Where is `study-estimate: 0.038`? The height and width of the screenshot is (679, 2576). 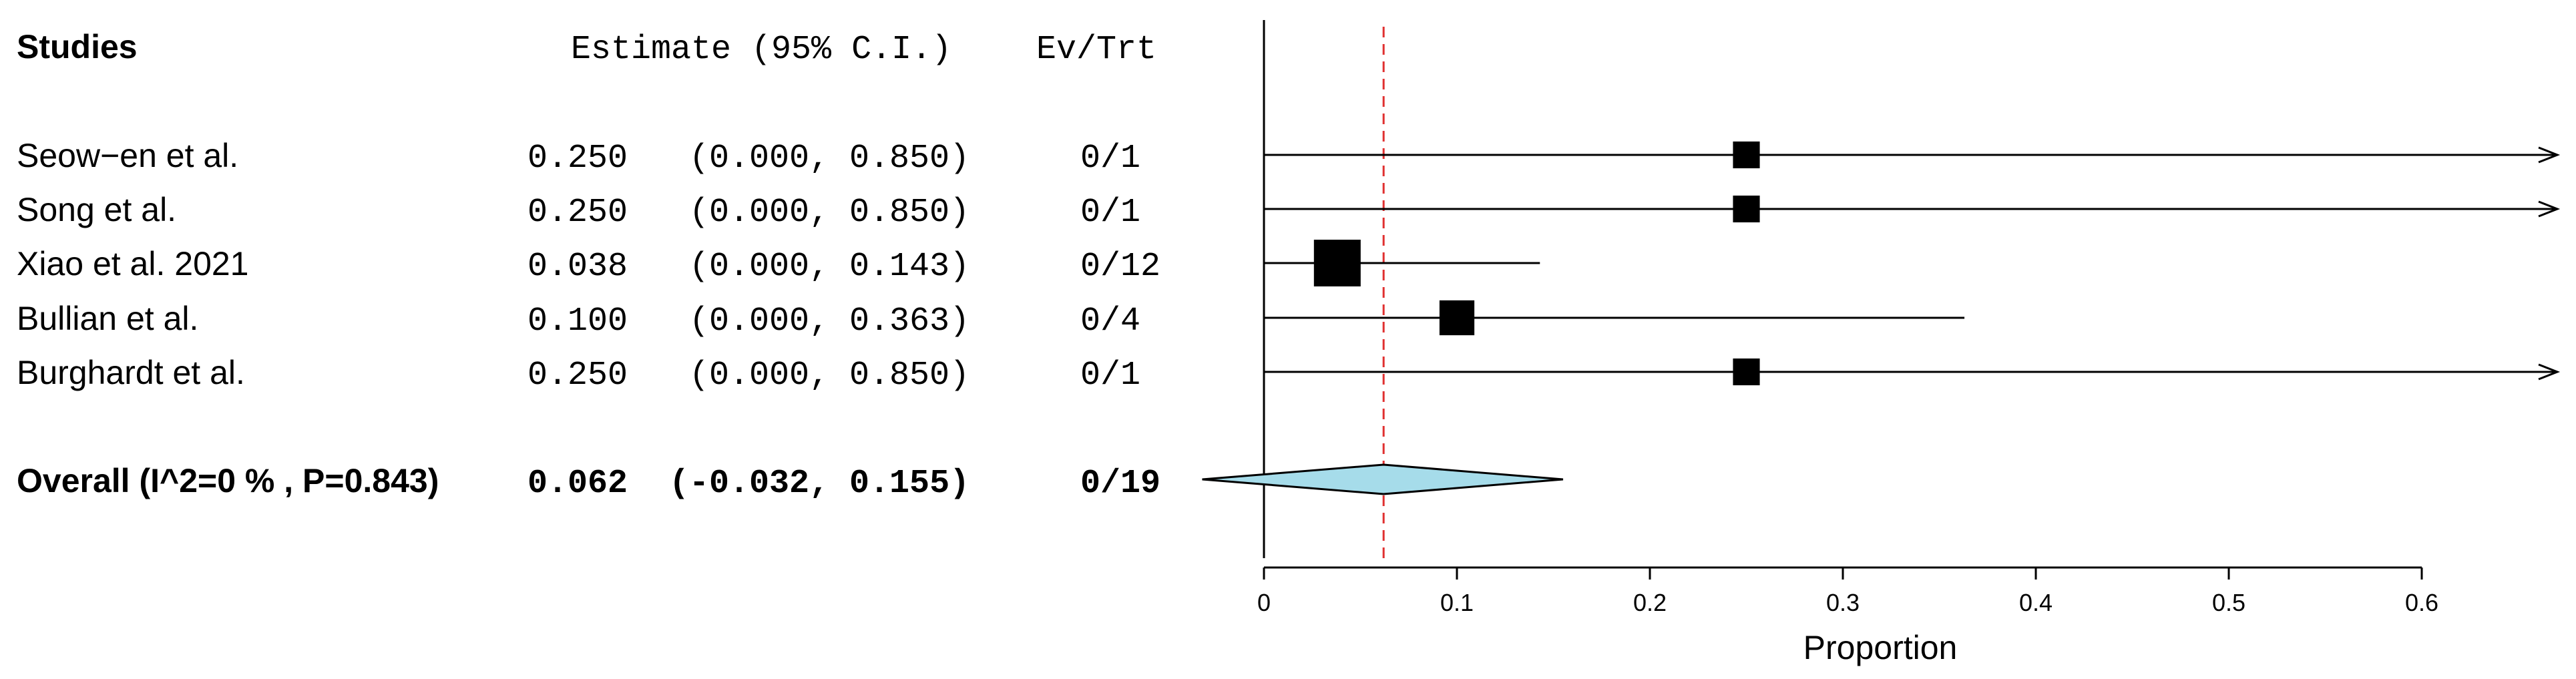 study-estimate: 0.038 is located at coordinates (577, 267).